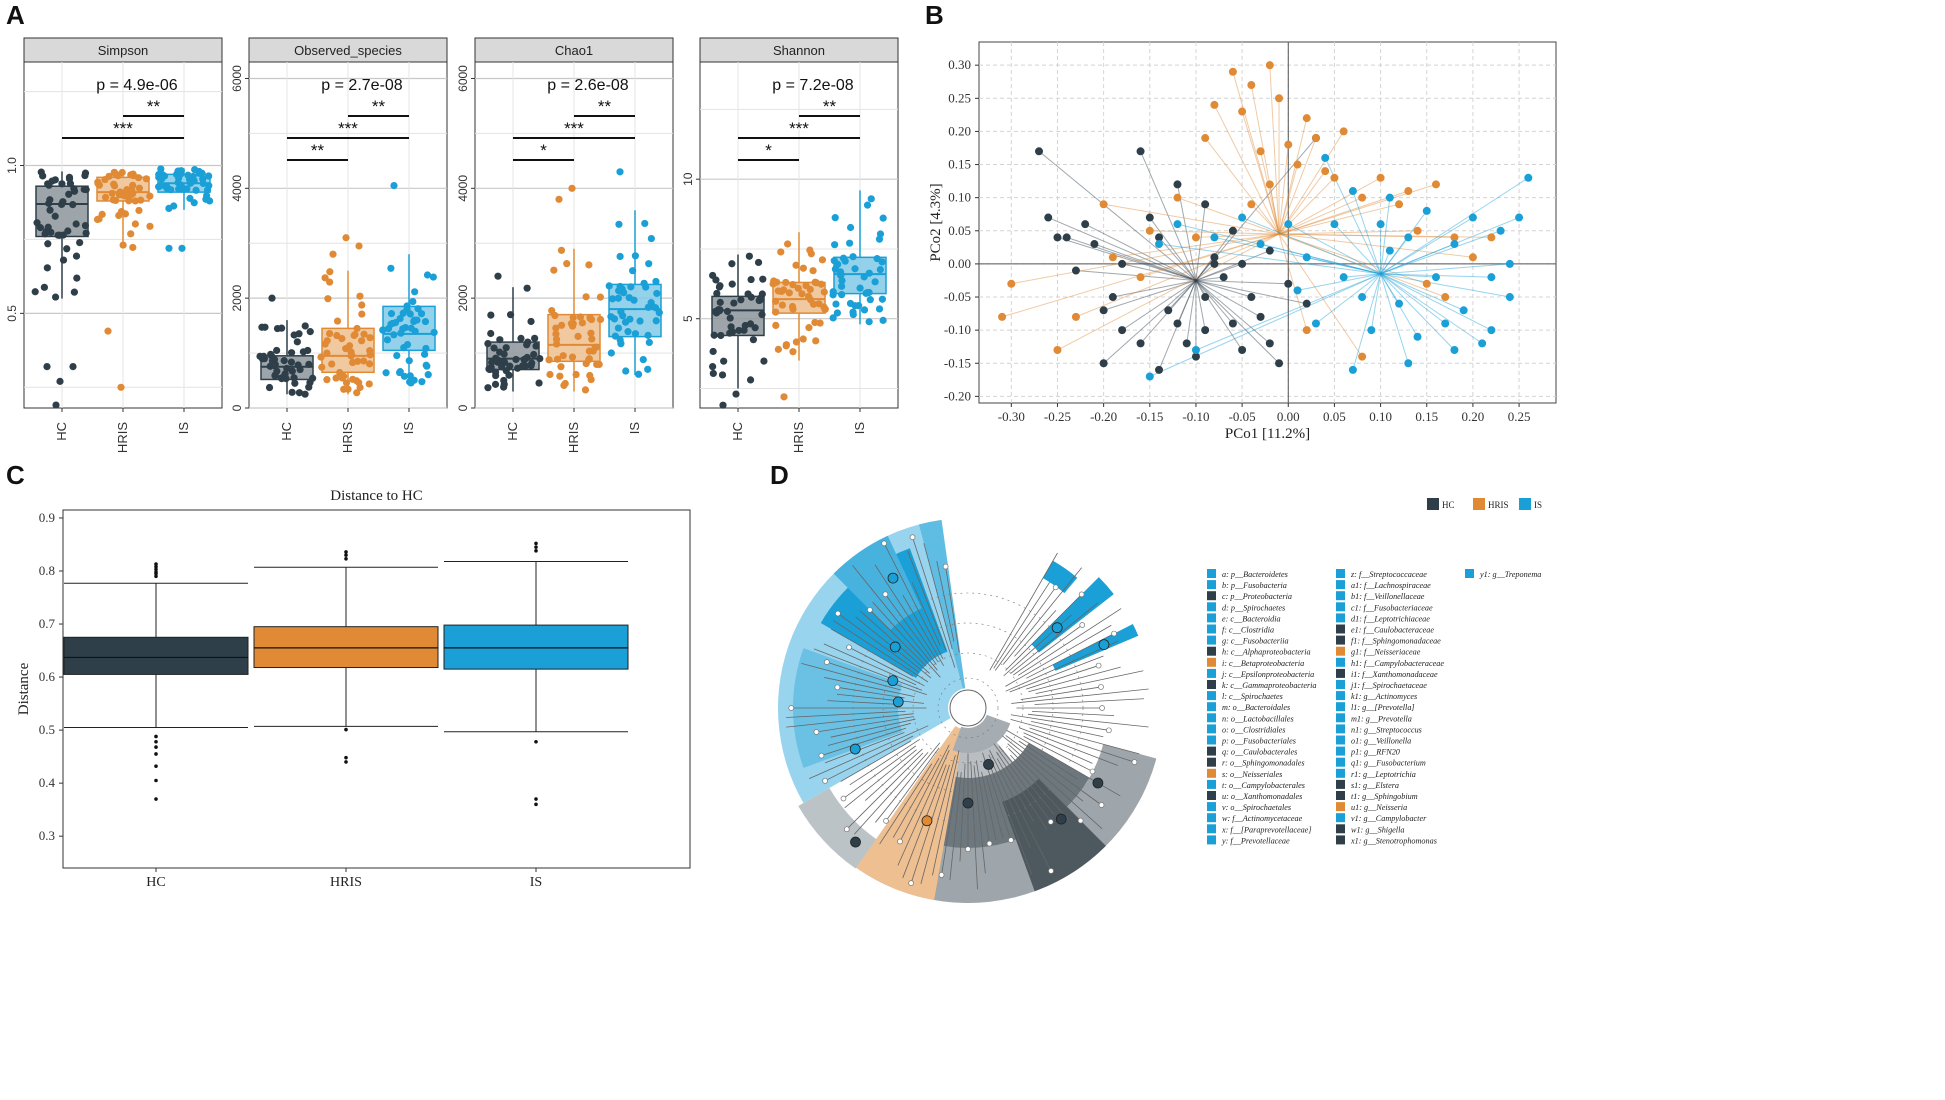 The height and width of the screenshot is (1100, 1945). I want to click on y-tick-label: 5, so click(688, 318).